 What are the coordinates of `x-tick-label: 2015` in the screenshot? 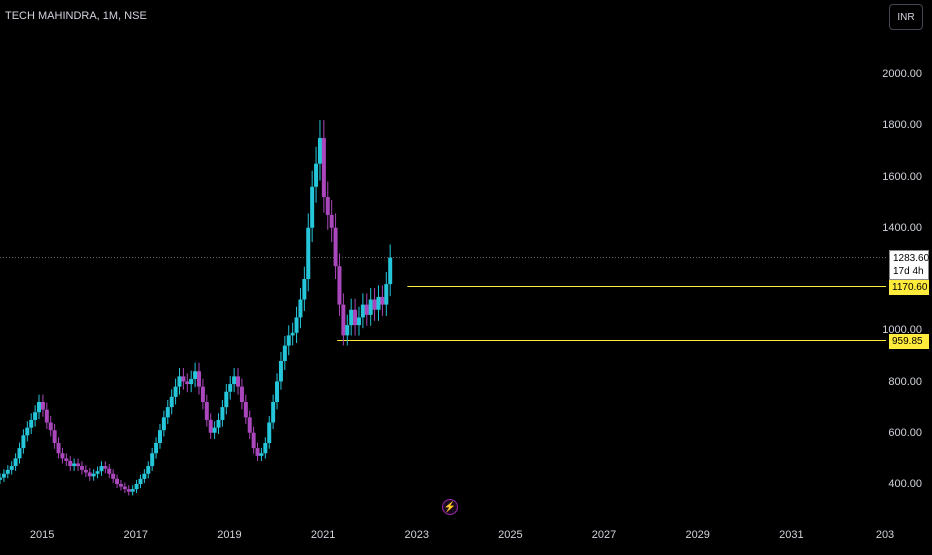 It's located at (42, 535).